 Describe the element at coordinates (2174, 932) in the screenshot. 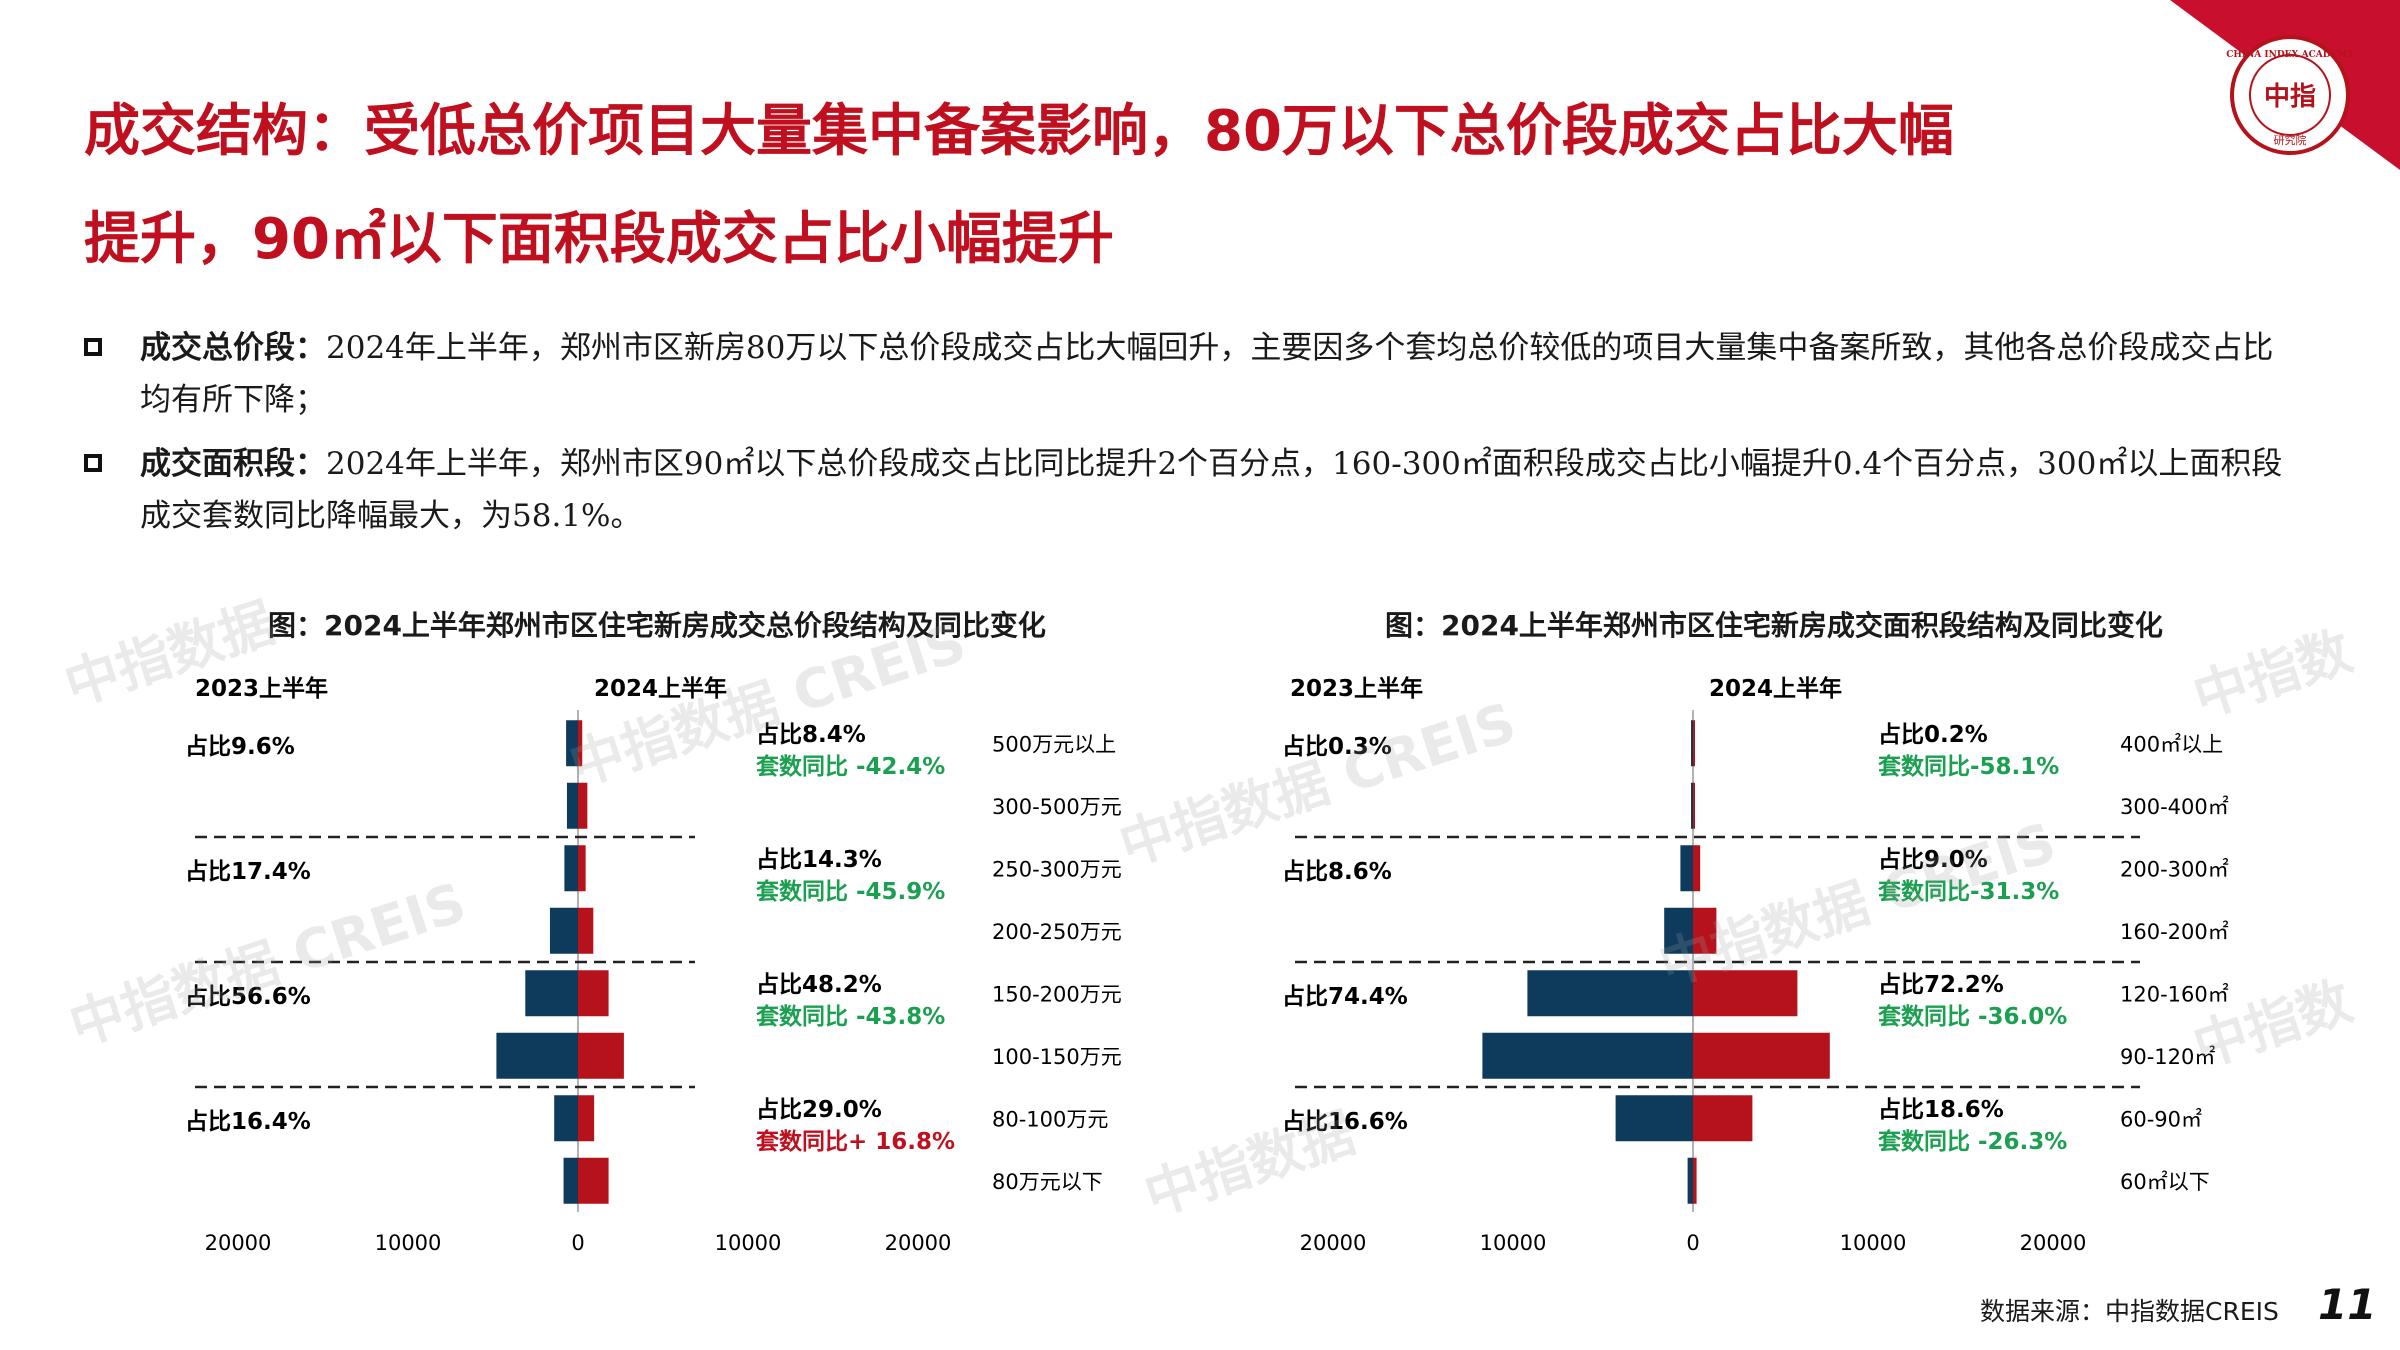

I see `category-label: 160-200㎡` at that location.